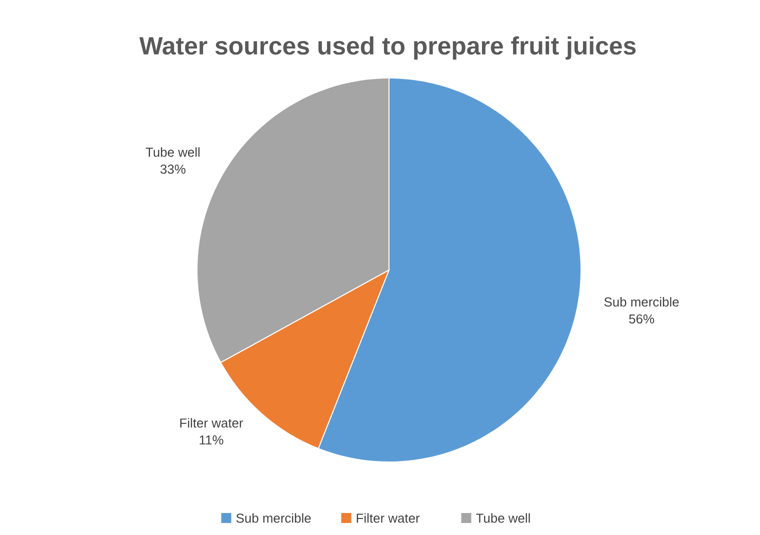 This screenshot has width=760, height=535. Describe the element at coordinates (503, 518) in the screenshot. I see `legend-label: Tube well` at that location.